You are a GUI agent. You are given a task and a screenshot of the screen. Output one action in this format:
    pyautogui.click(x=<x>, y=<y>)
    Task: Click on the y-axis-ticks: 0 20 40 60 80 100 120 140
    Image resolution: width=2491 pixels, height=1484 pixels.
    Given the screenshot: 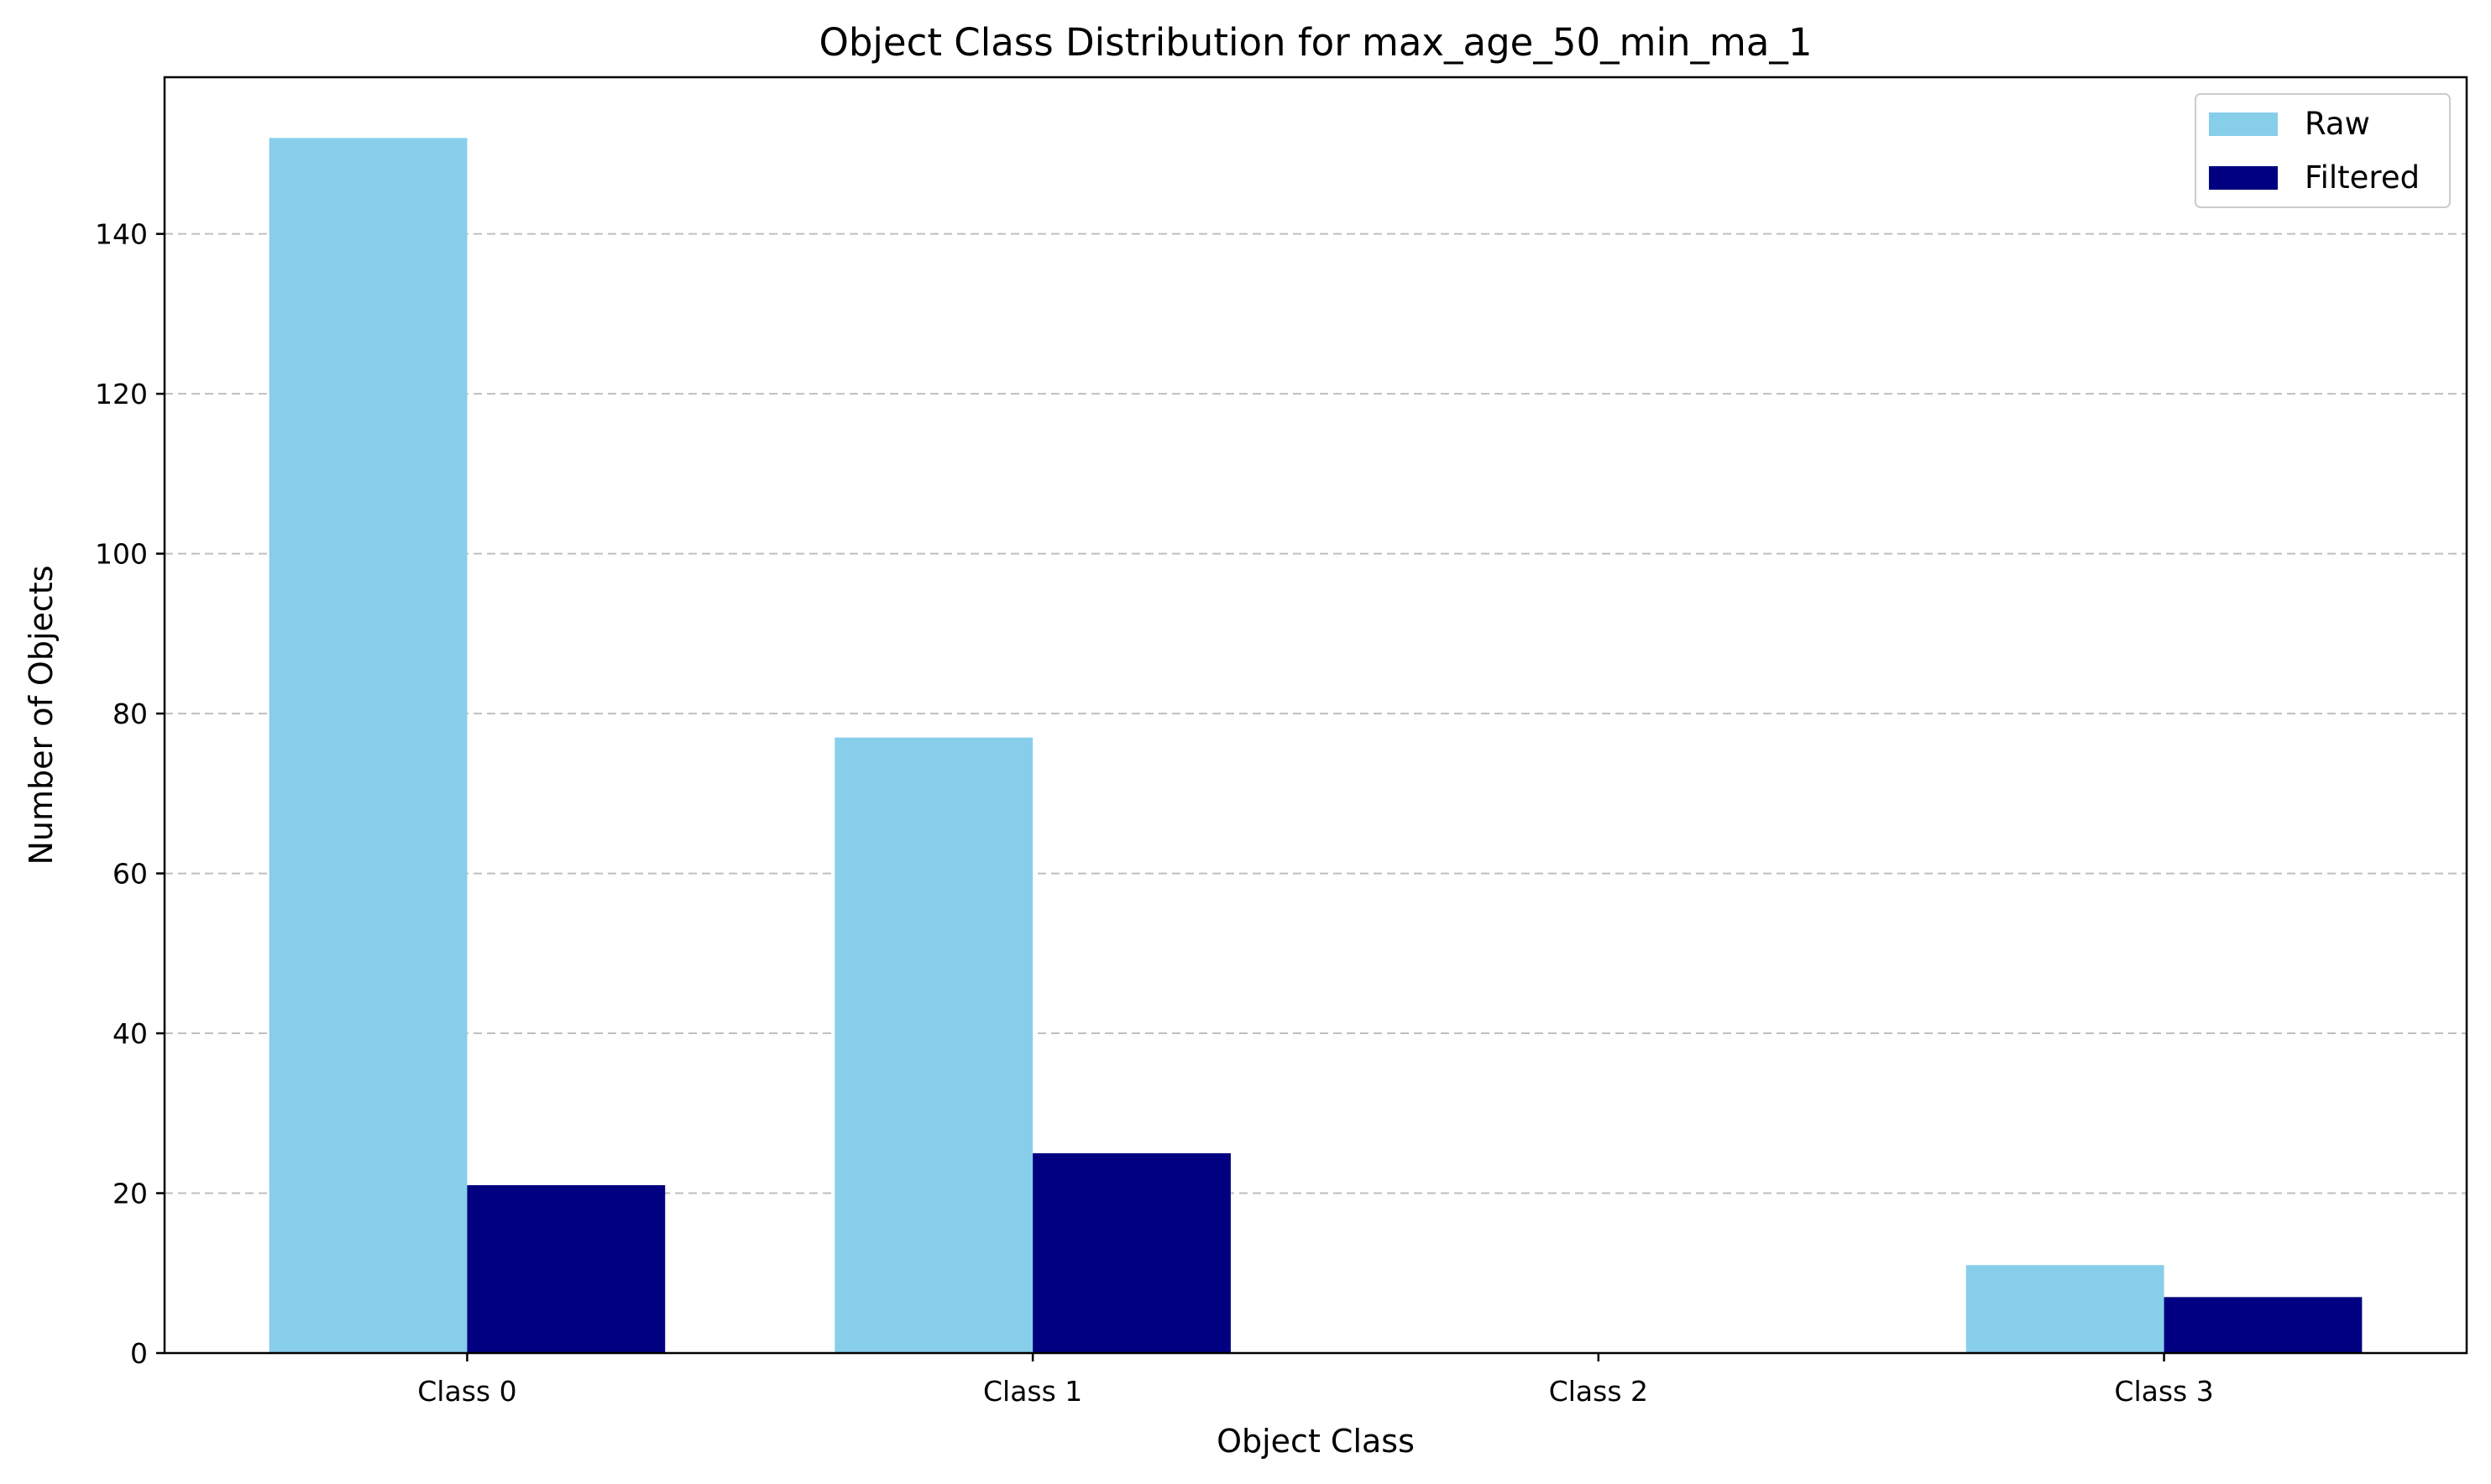 What is the action you would take?
    pyautogui.click(x=130, y=794)
    